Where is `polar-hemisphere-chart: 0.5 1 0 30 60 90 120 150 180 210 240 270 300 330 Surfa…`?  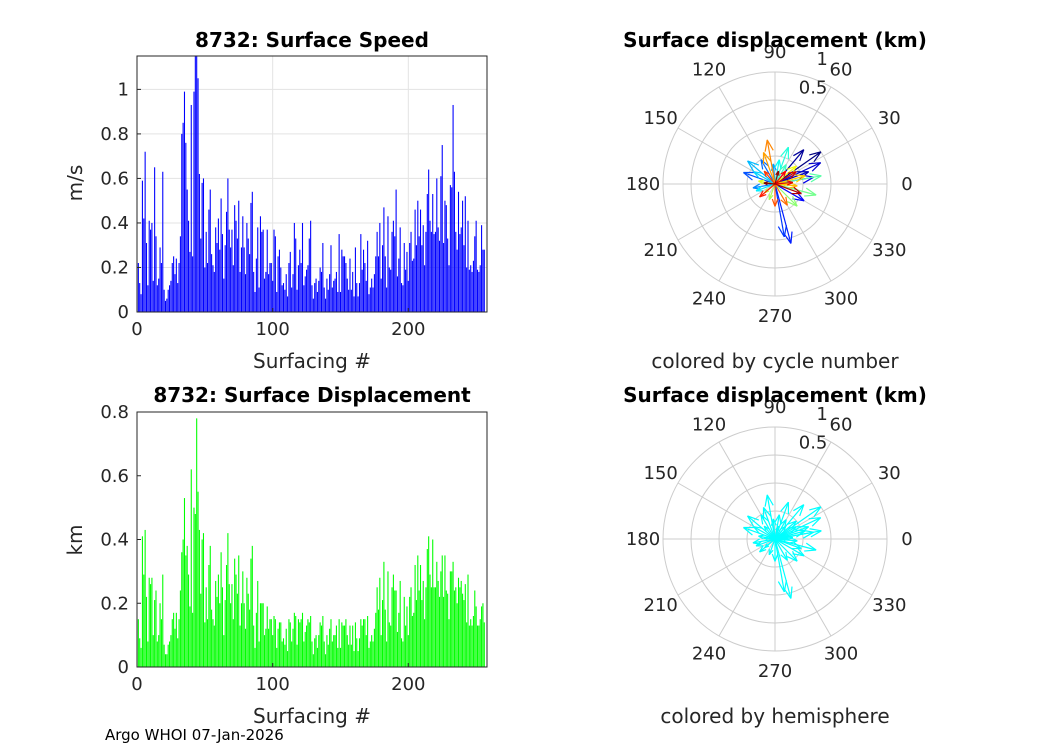 polar-hemisphere-chart: 0.5 1 0 30 60 90 120 150 180 210 240 270 300 330 Surfa… is located at coordinates (775, 555).